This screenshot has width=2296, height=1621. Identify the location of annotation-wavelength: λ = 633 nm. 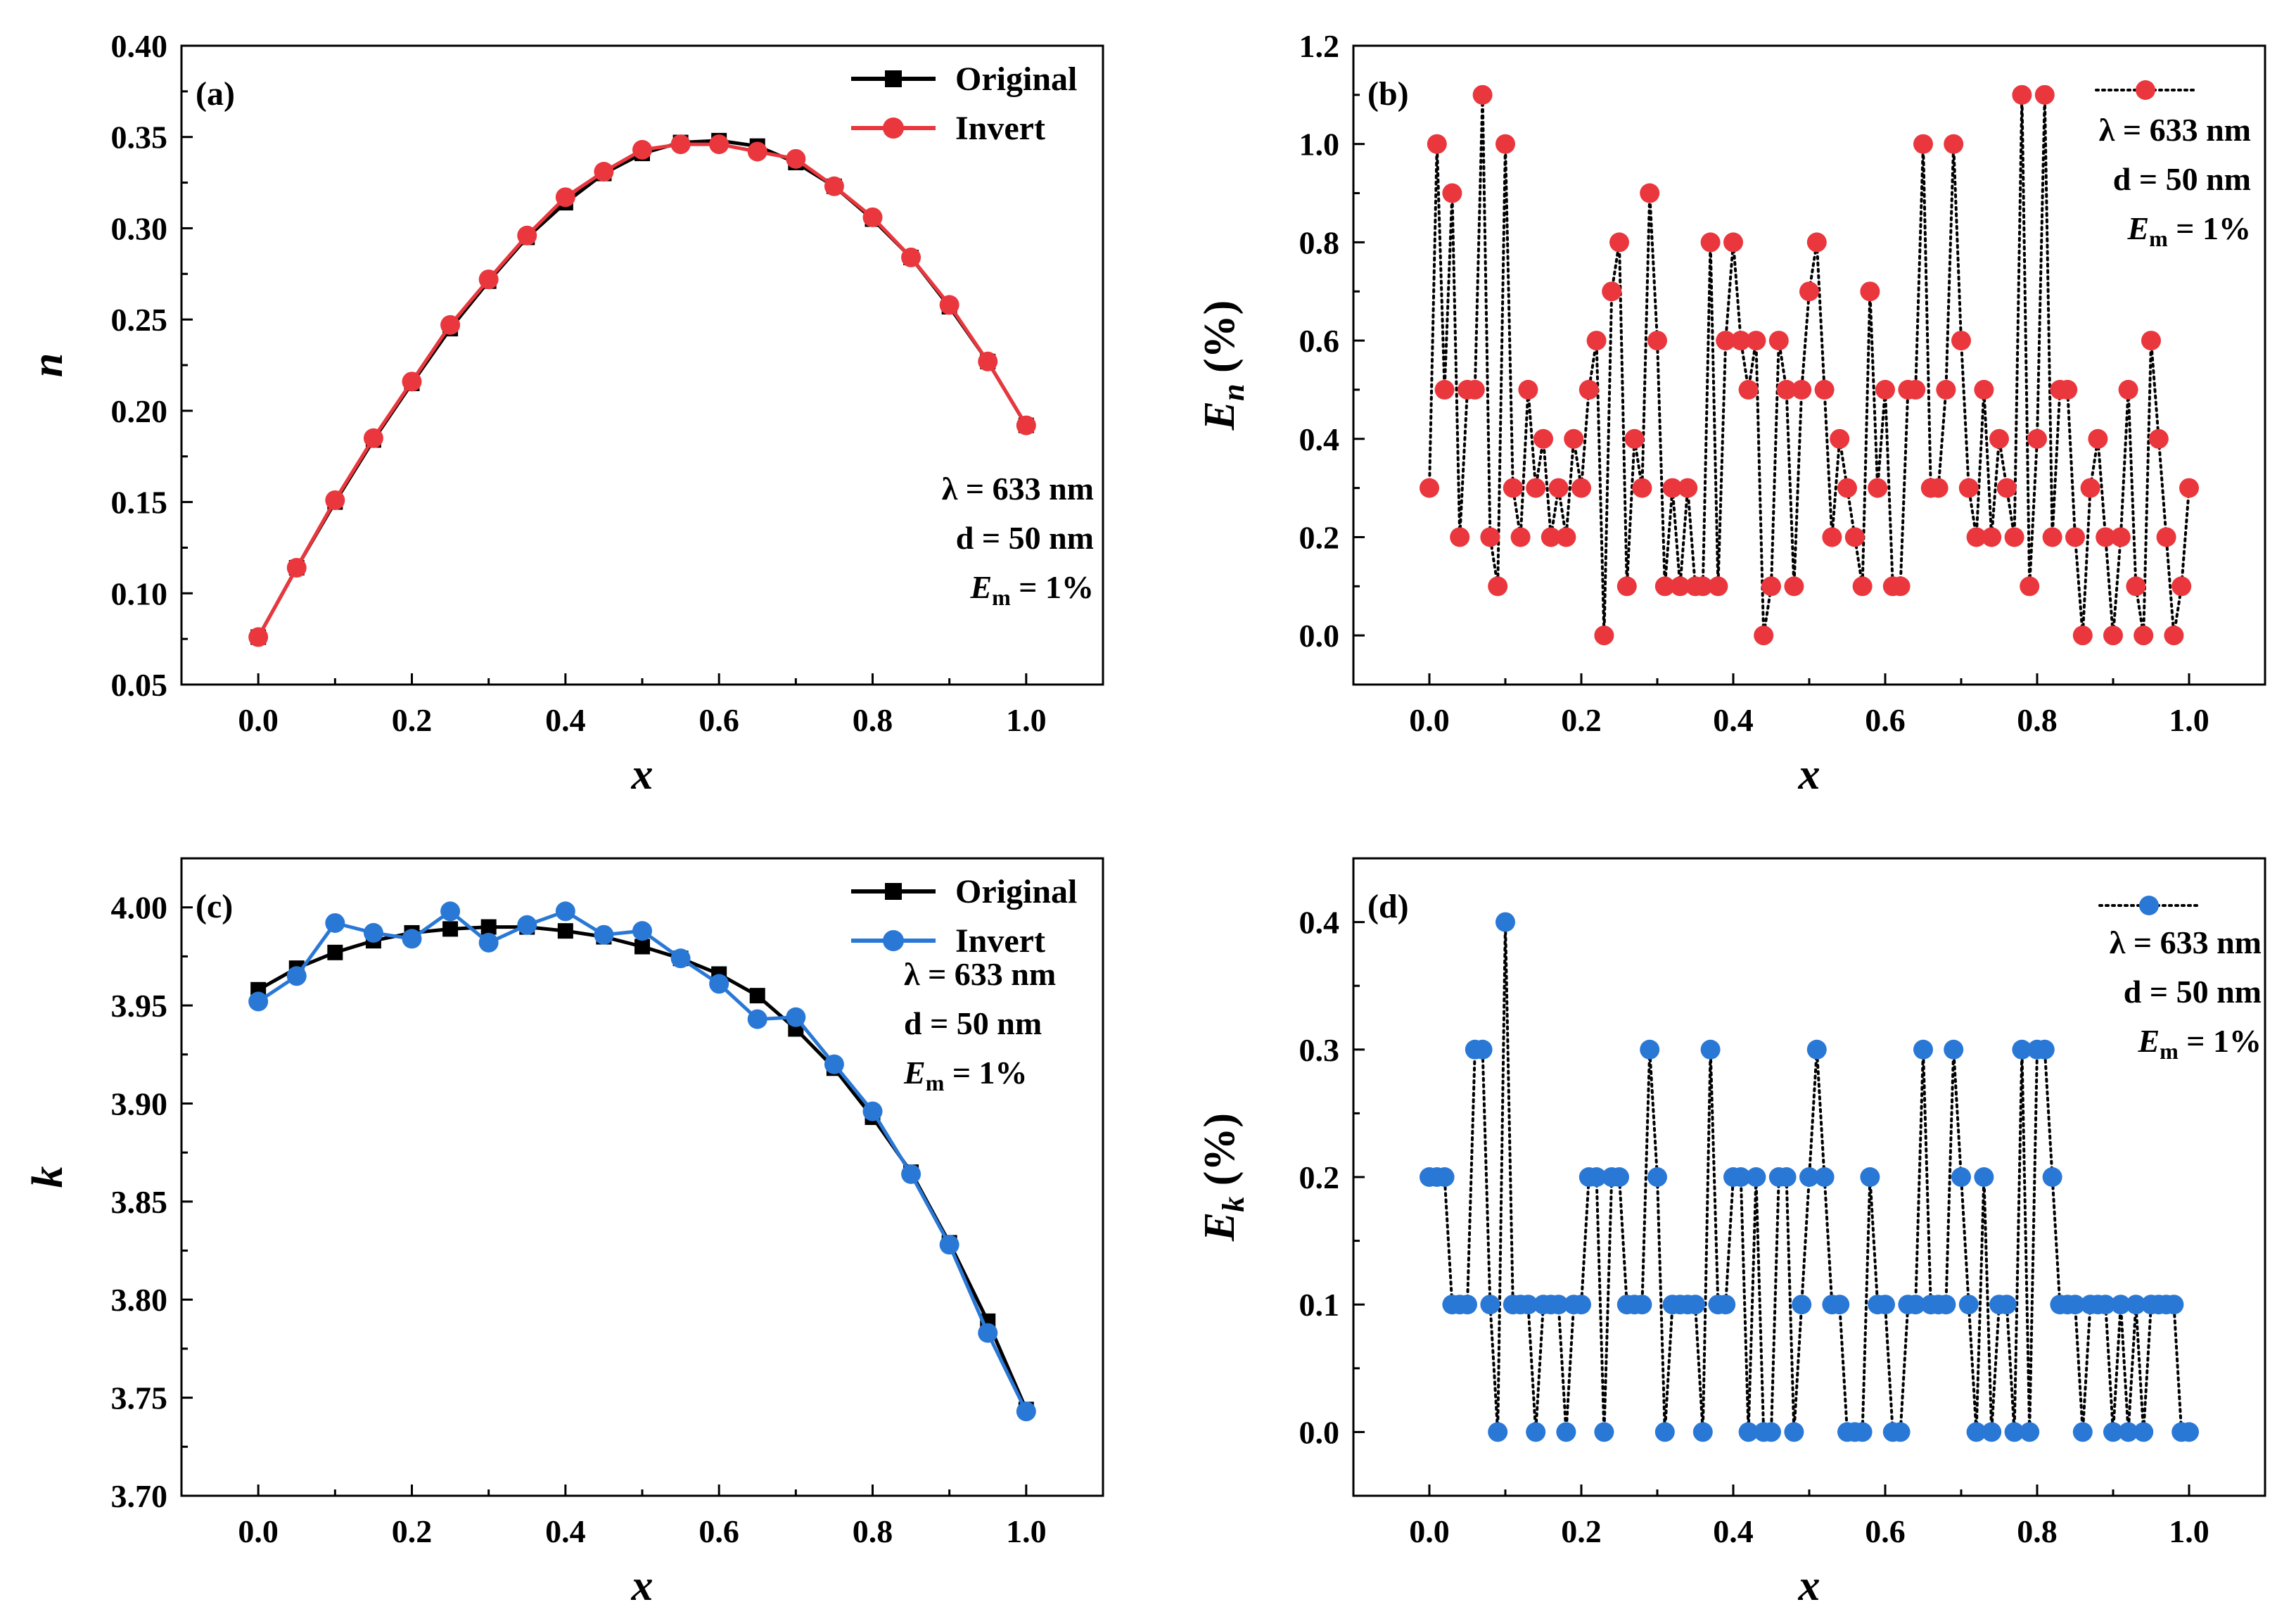
(980, 974).